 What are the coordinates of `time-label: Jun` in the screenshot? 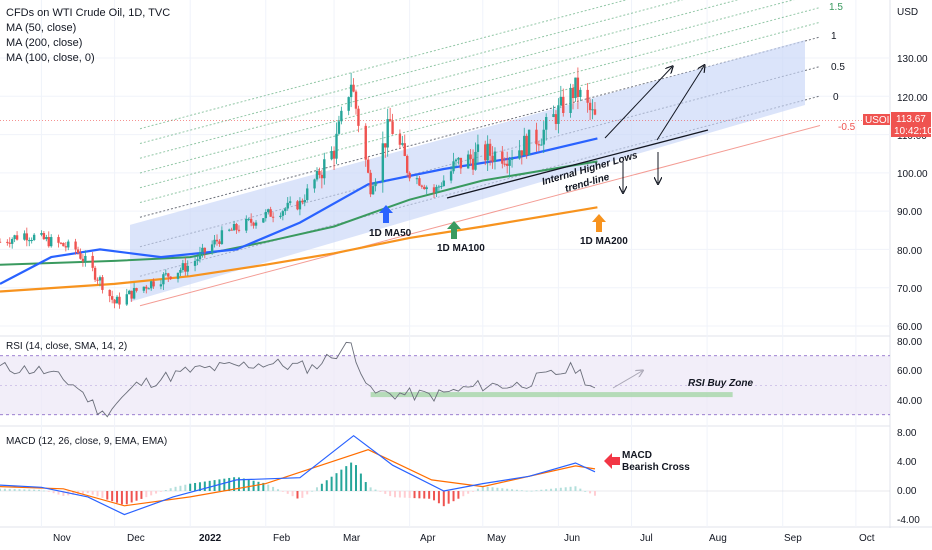 It's located at (572, 538).